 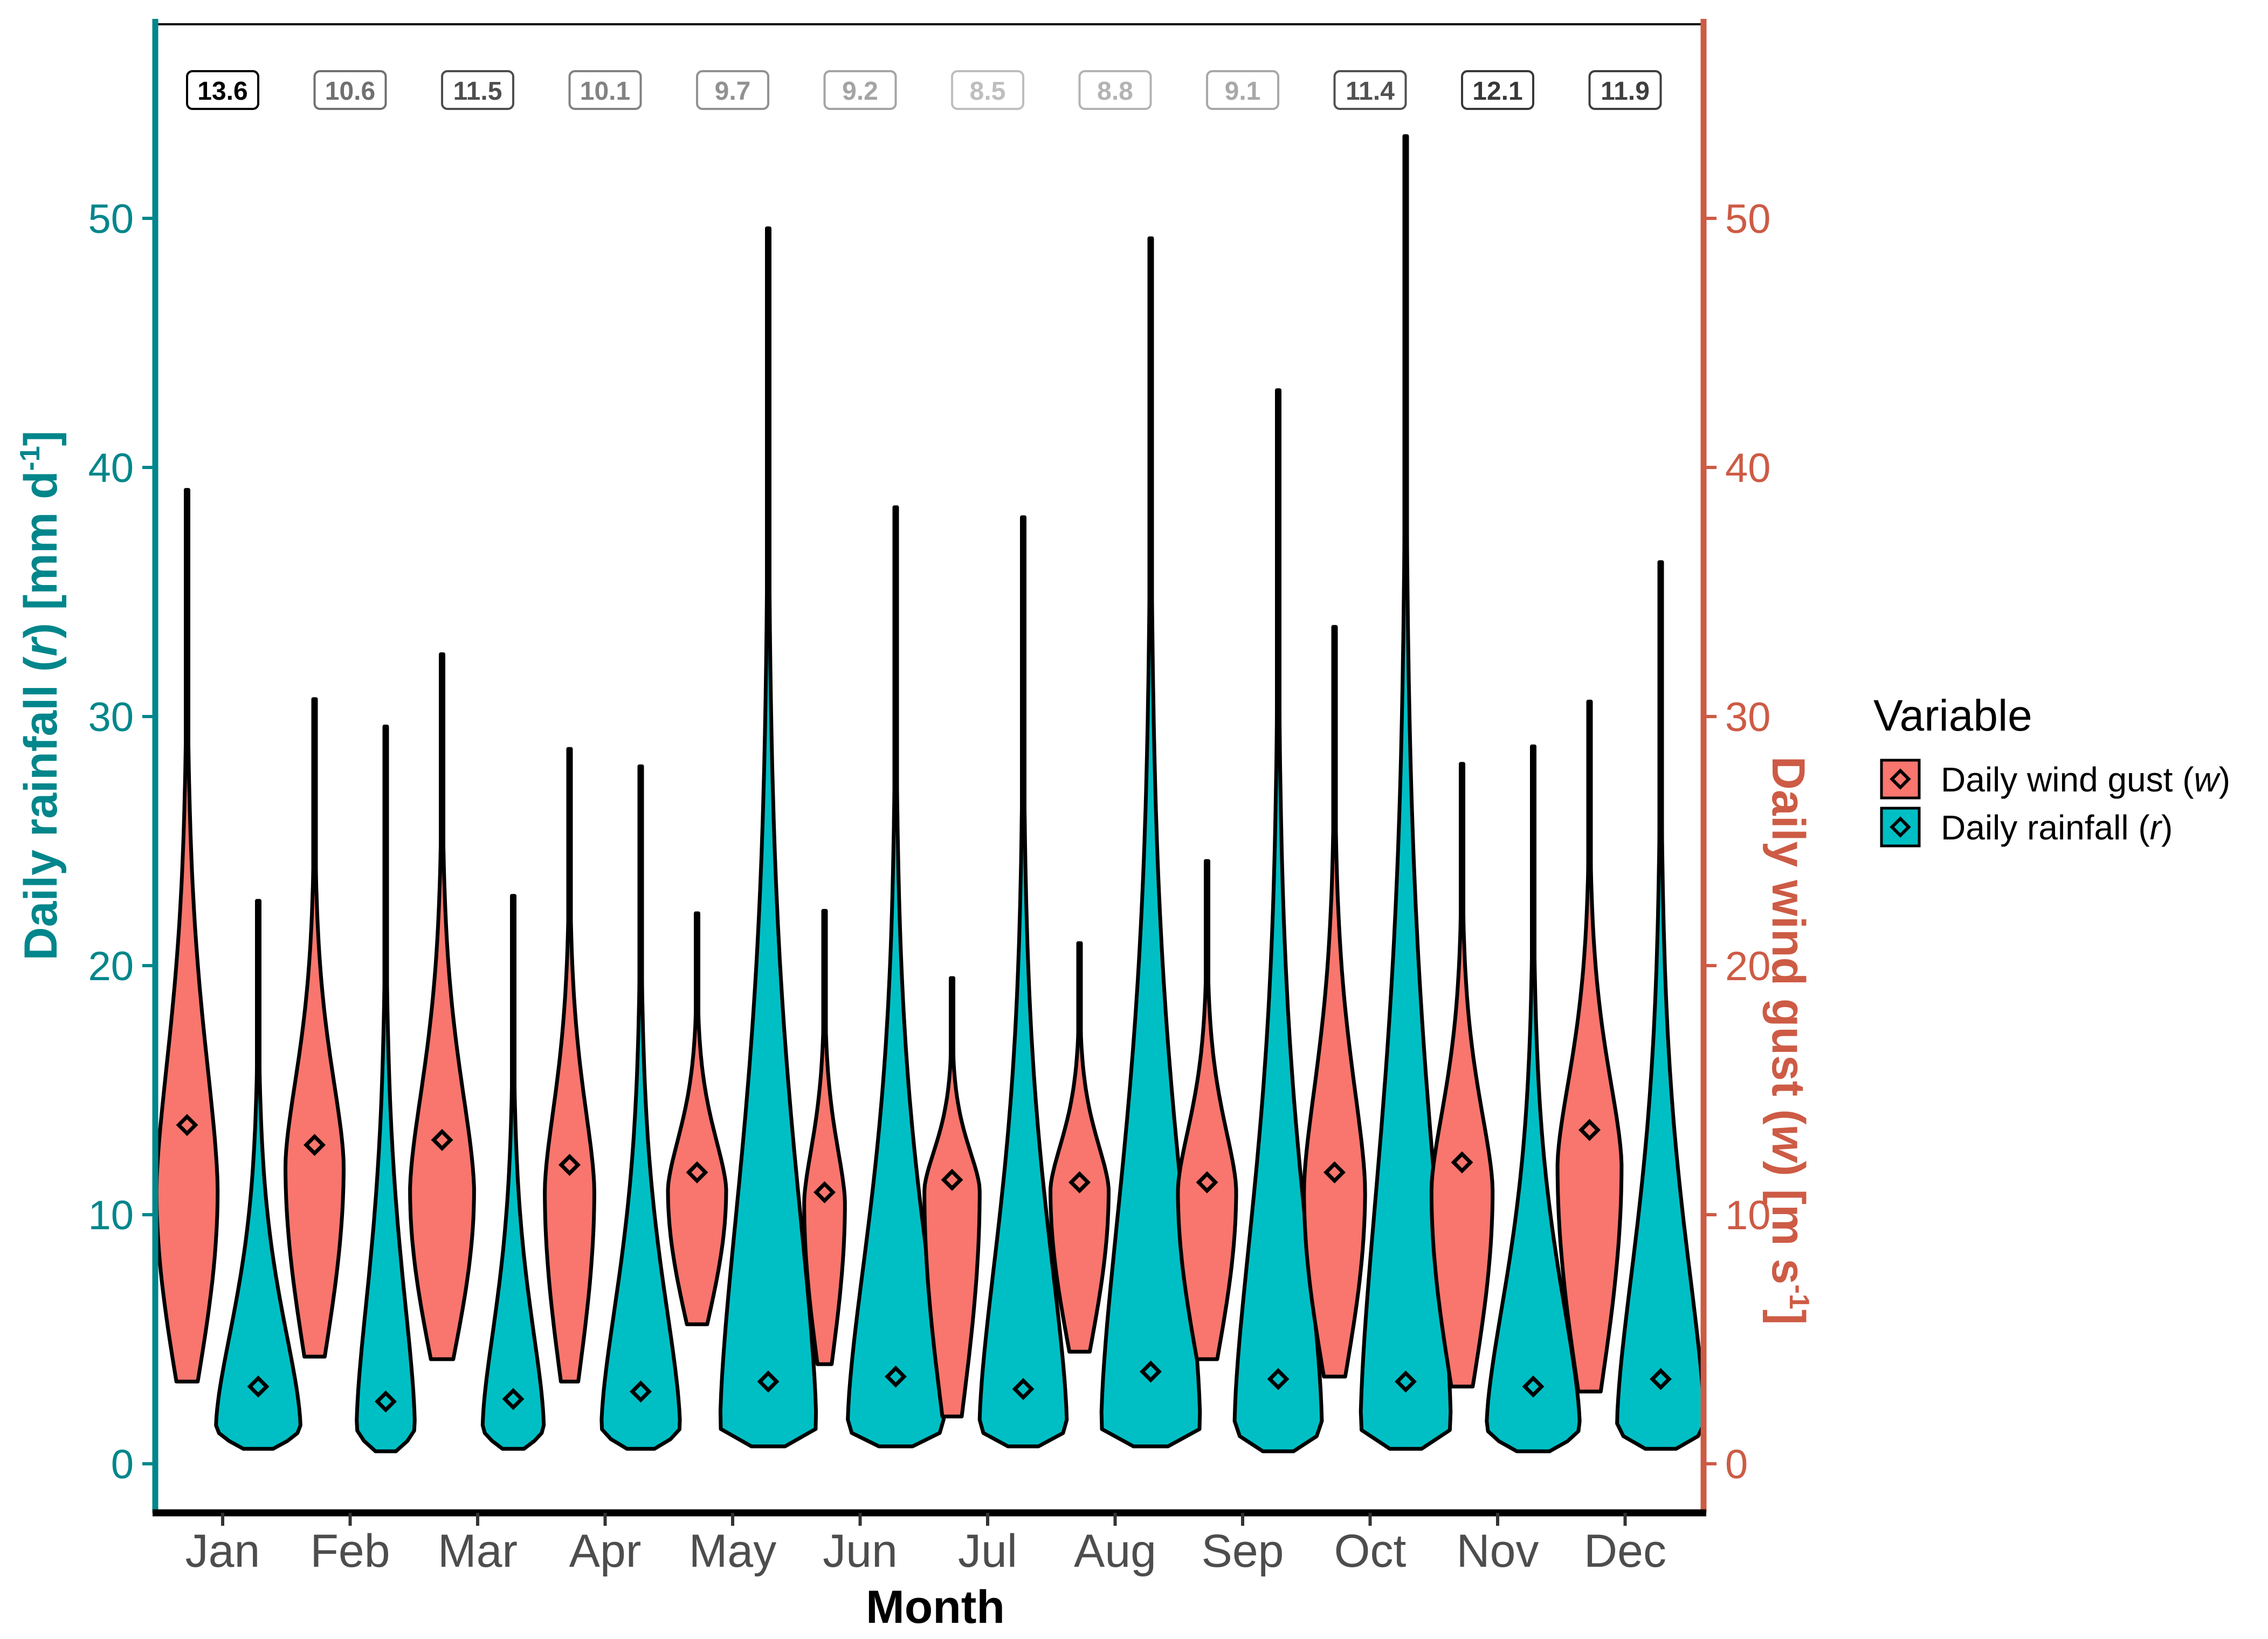 I want to click on annotation-box-may, so click(x=732, y=90).